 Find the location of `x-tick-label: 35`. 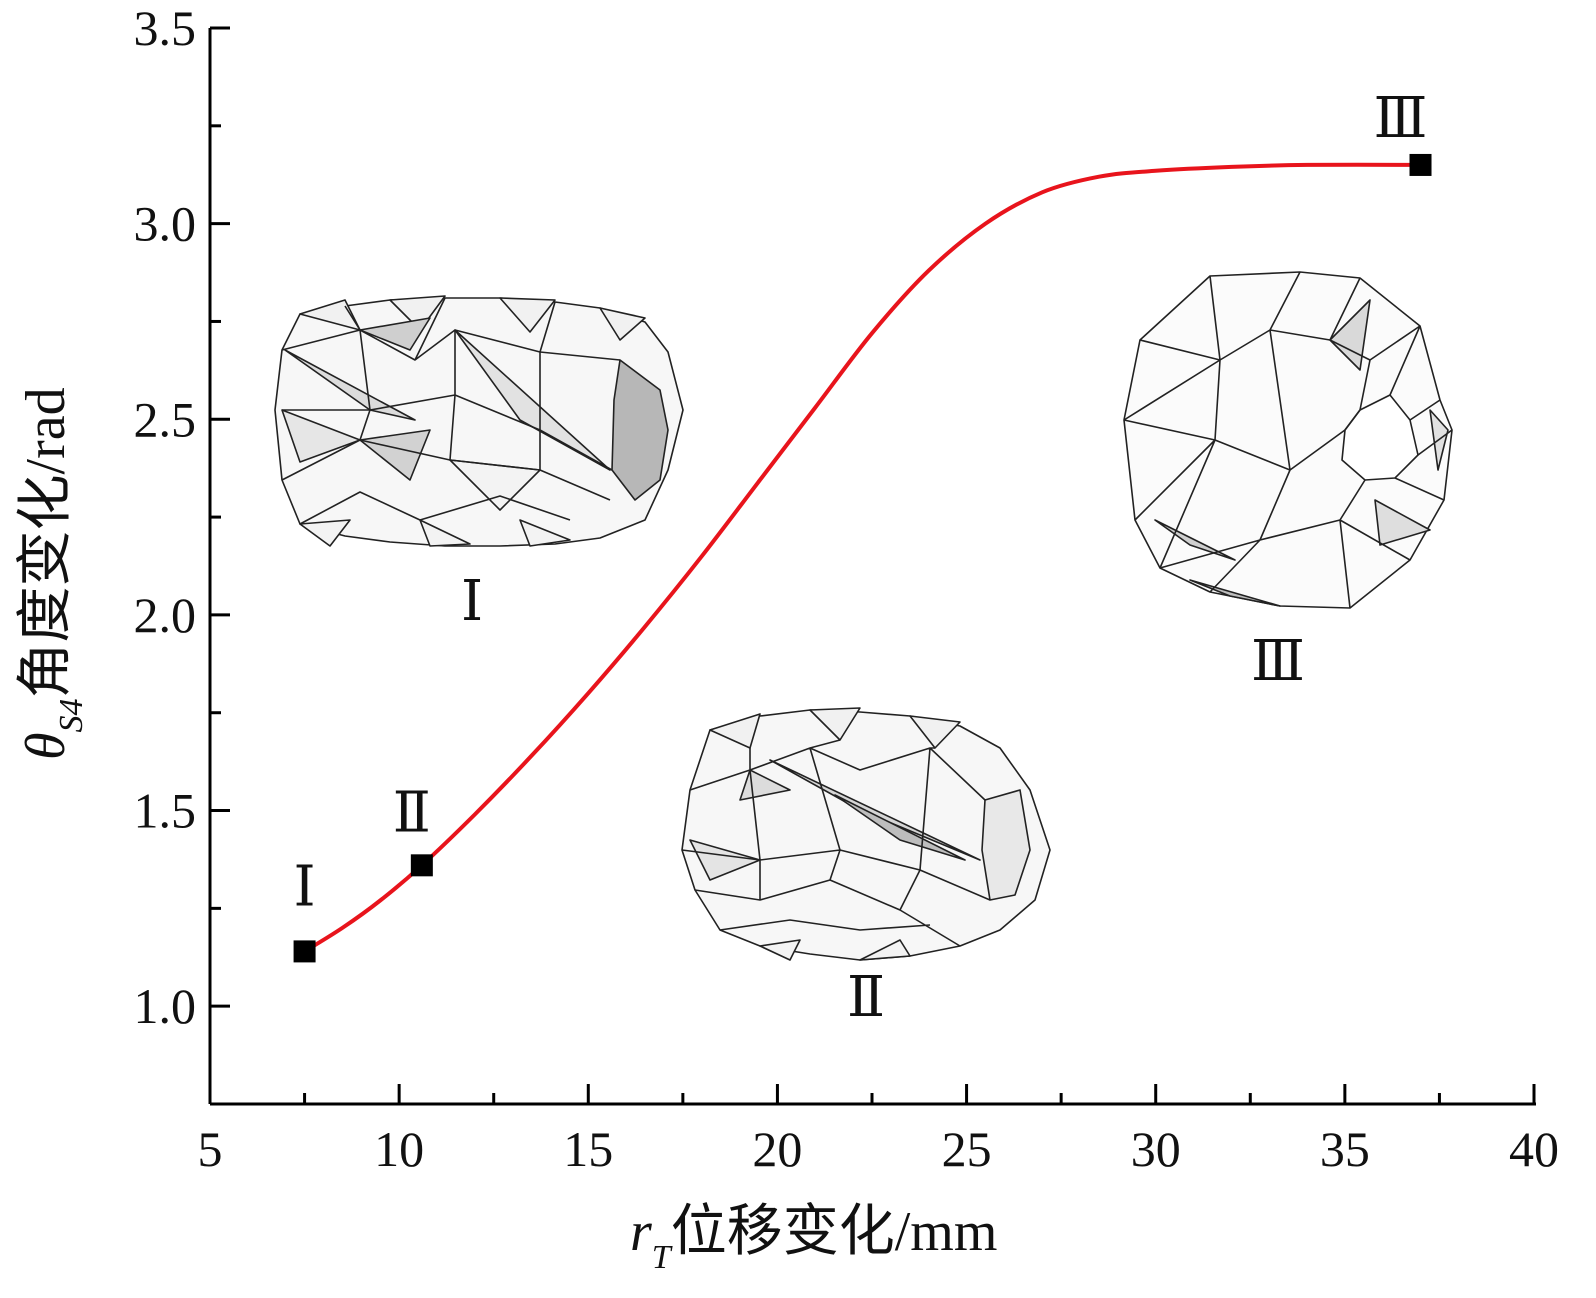

x-tick-label: 35 is located at coordinates (1345, 1149).